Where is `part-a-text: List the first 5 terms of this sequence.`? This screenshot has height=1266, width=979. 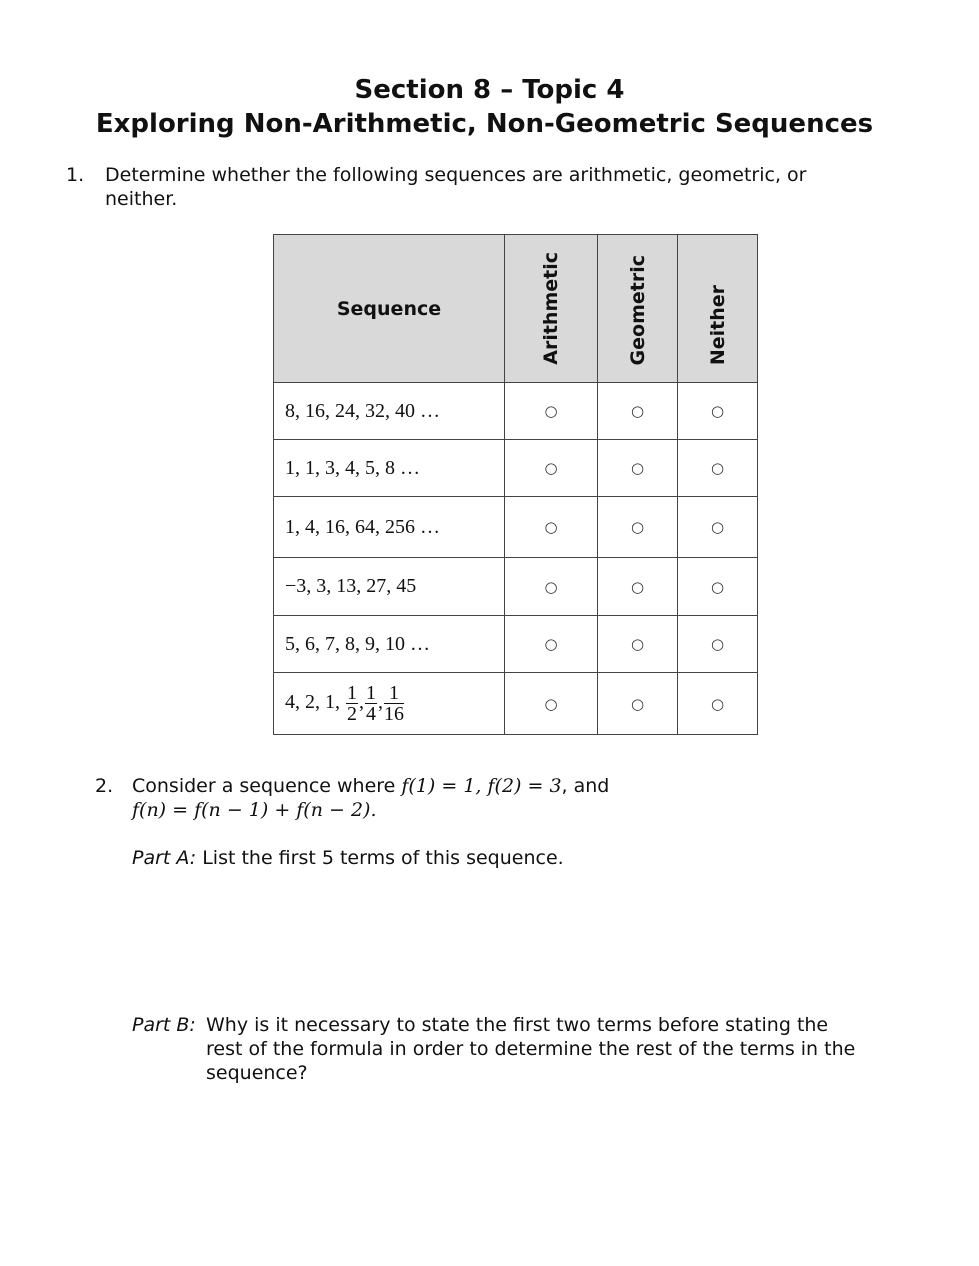
part-a-text: List the first 5 terms of this sequence. is located at coordinates (383, 858).